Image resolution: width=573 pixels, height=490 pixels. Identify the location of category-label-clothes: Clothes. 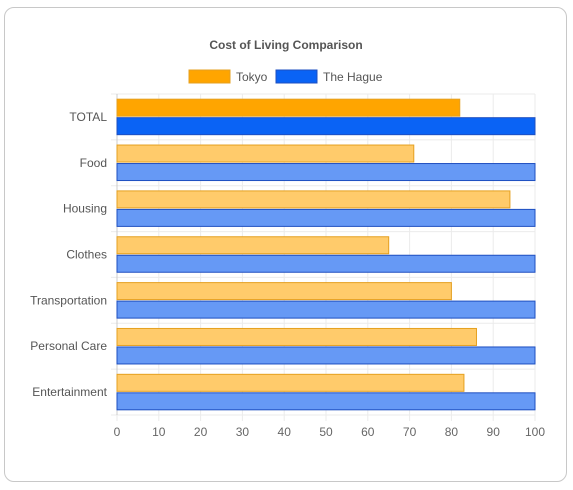
(86, 255).